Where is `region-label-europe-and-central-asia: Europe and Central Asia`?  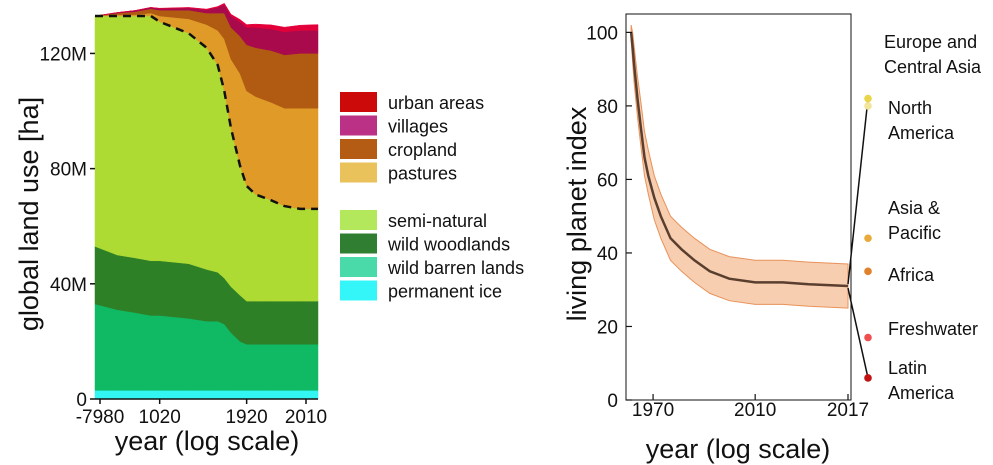
region-label-europe-and-central-asia: Europe and Central Asia is located at coordinates (933, 54).